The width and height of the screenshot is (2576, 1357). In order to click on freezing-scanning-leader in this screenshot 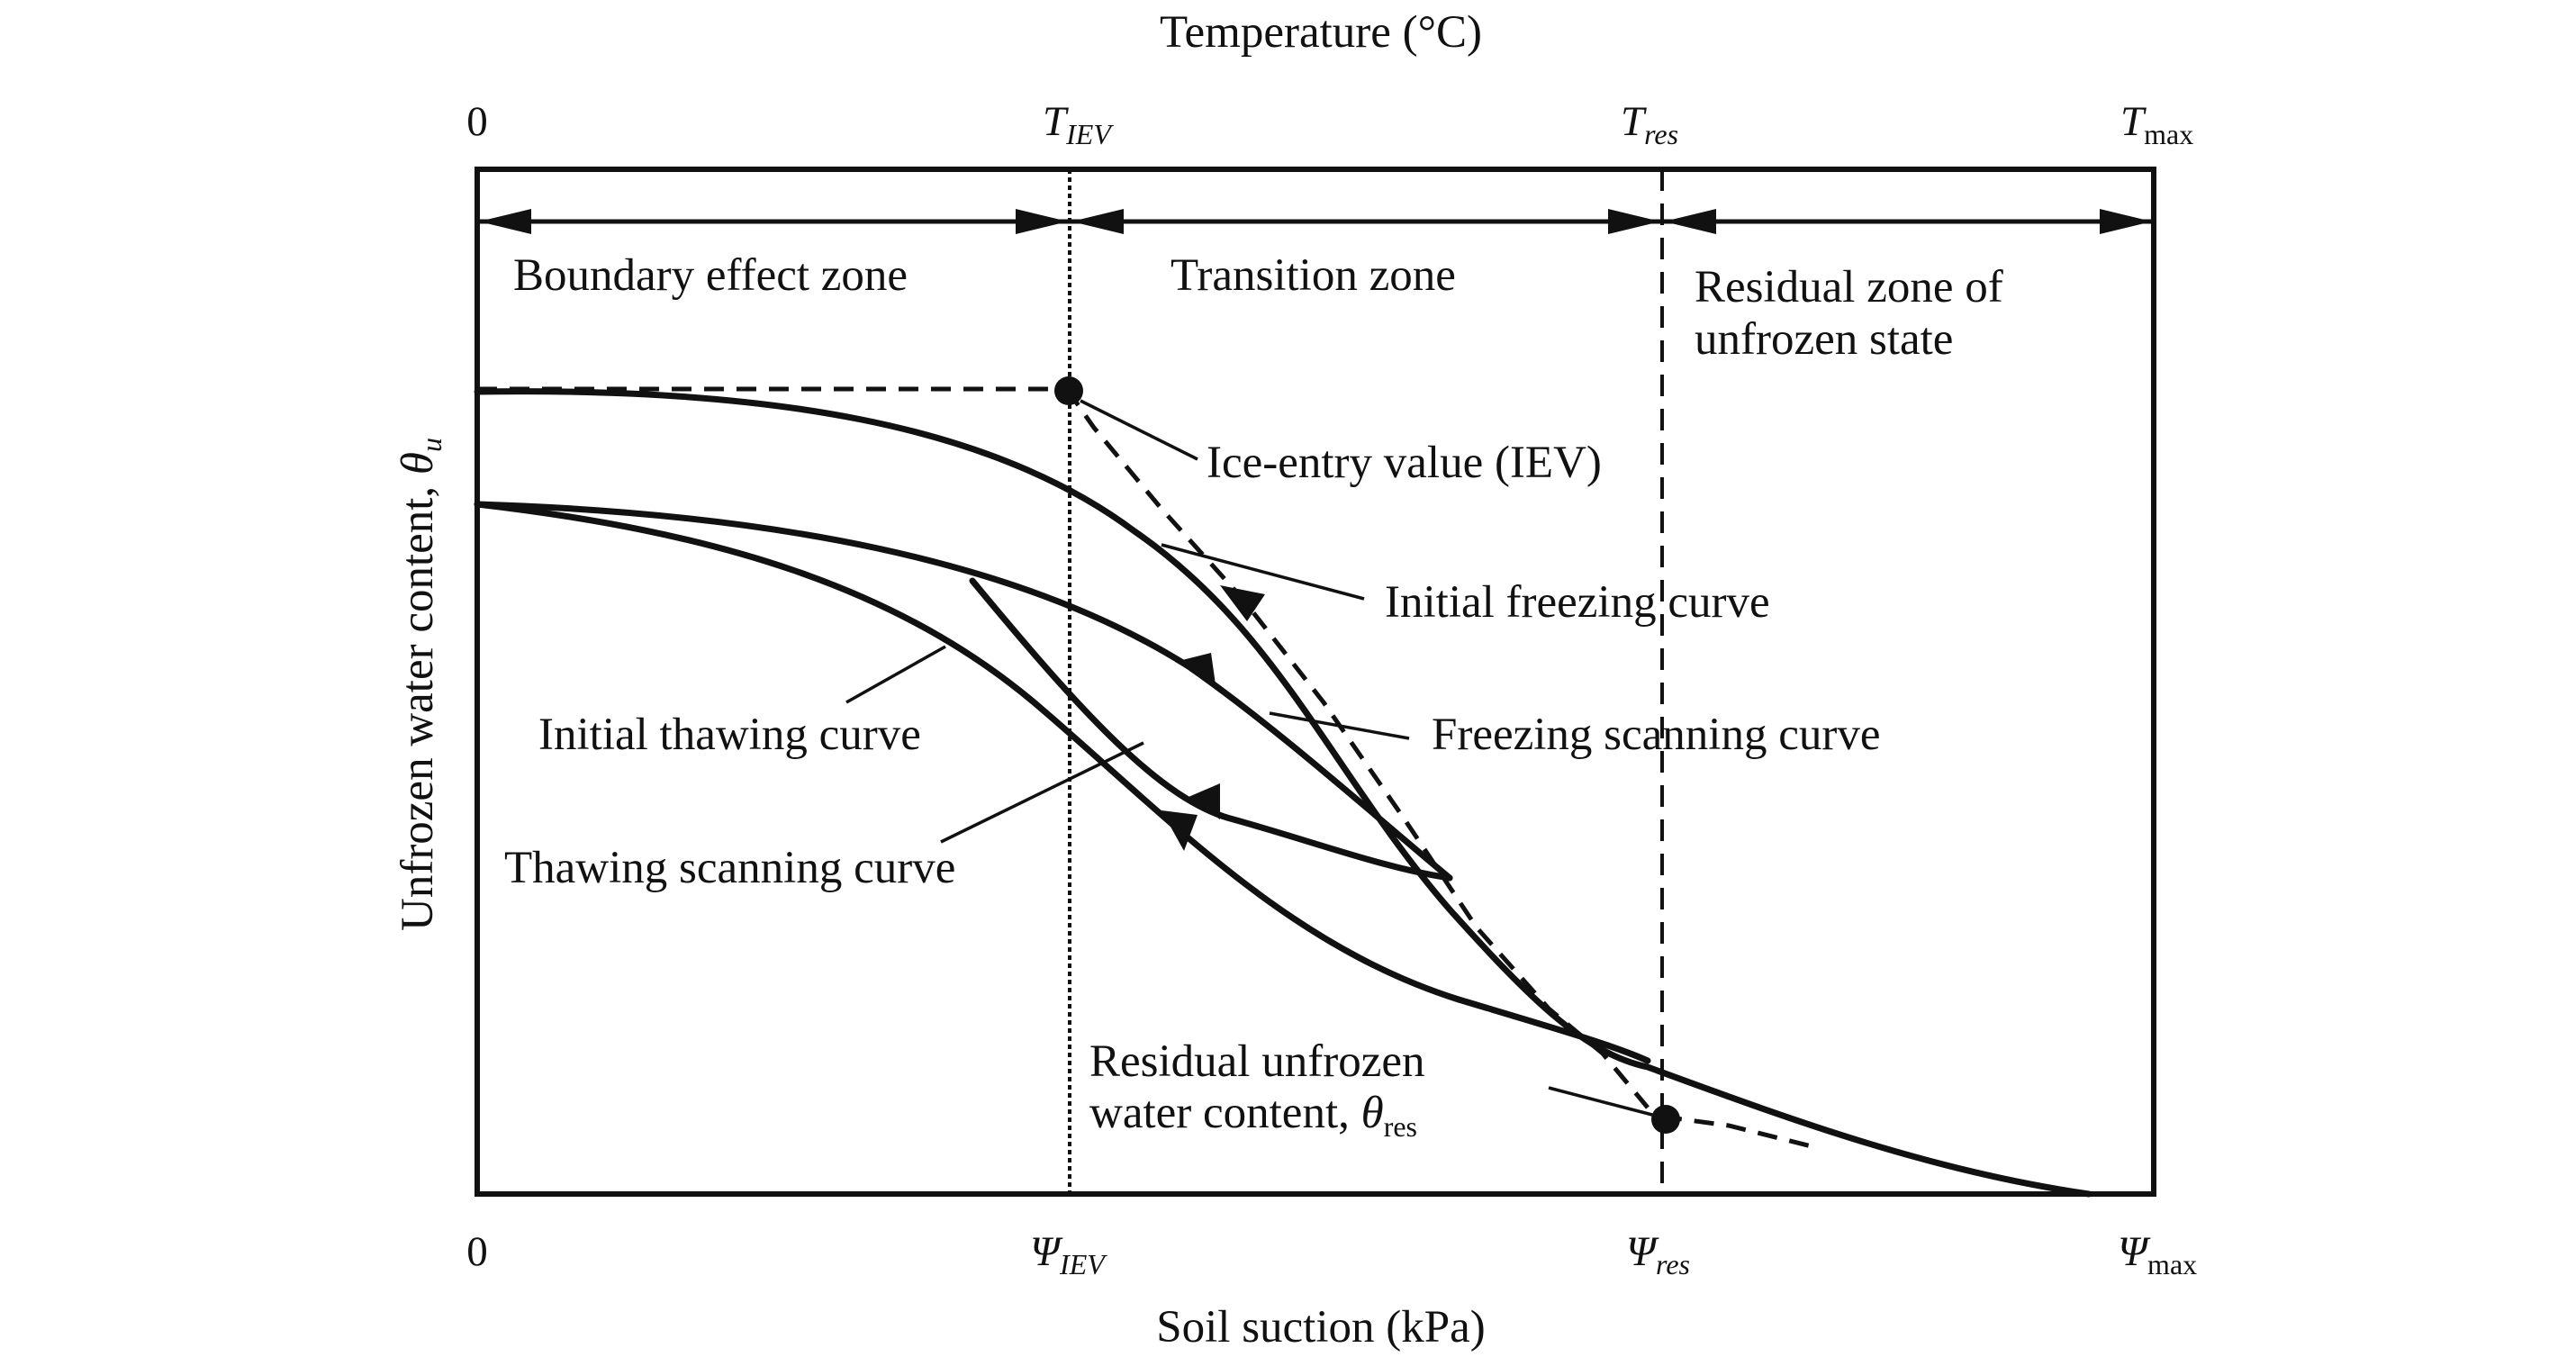, I will do `click(1339, 725)`.